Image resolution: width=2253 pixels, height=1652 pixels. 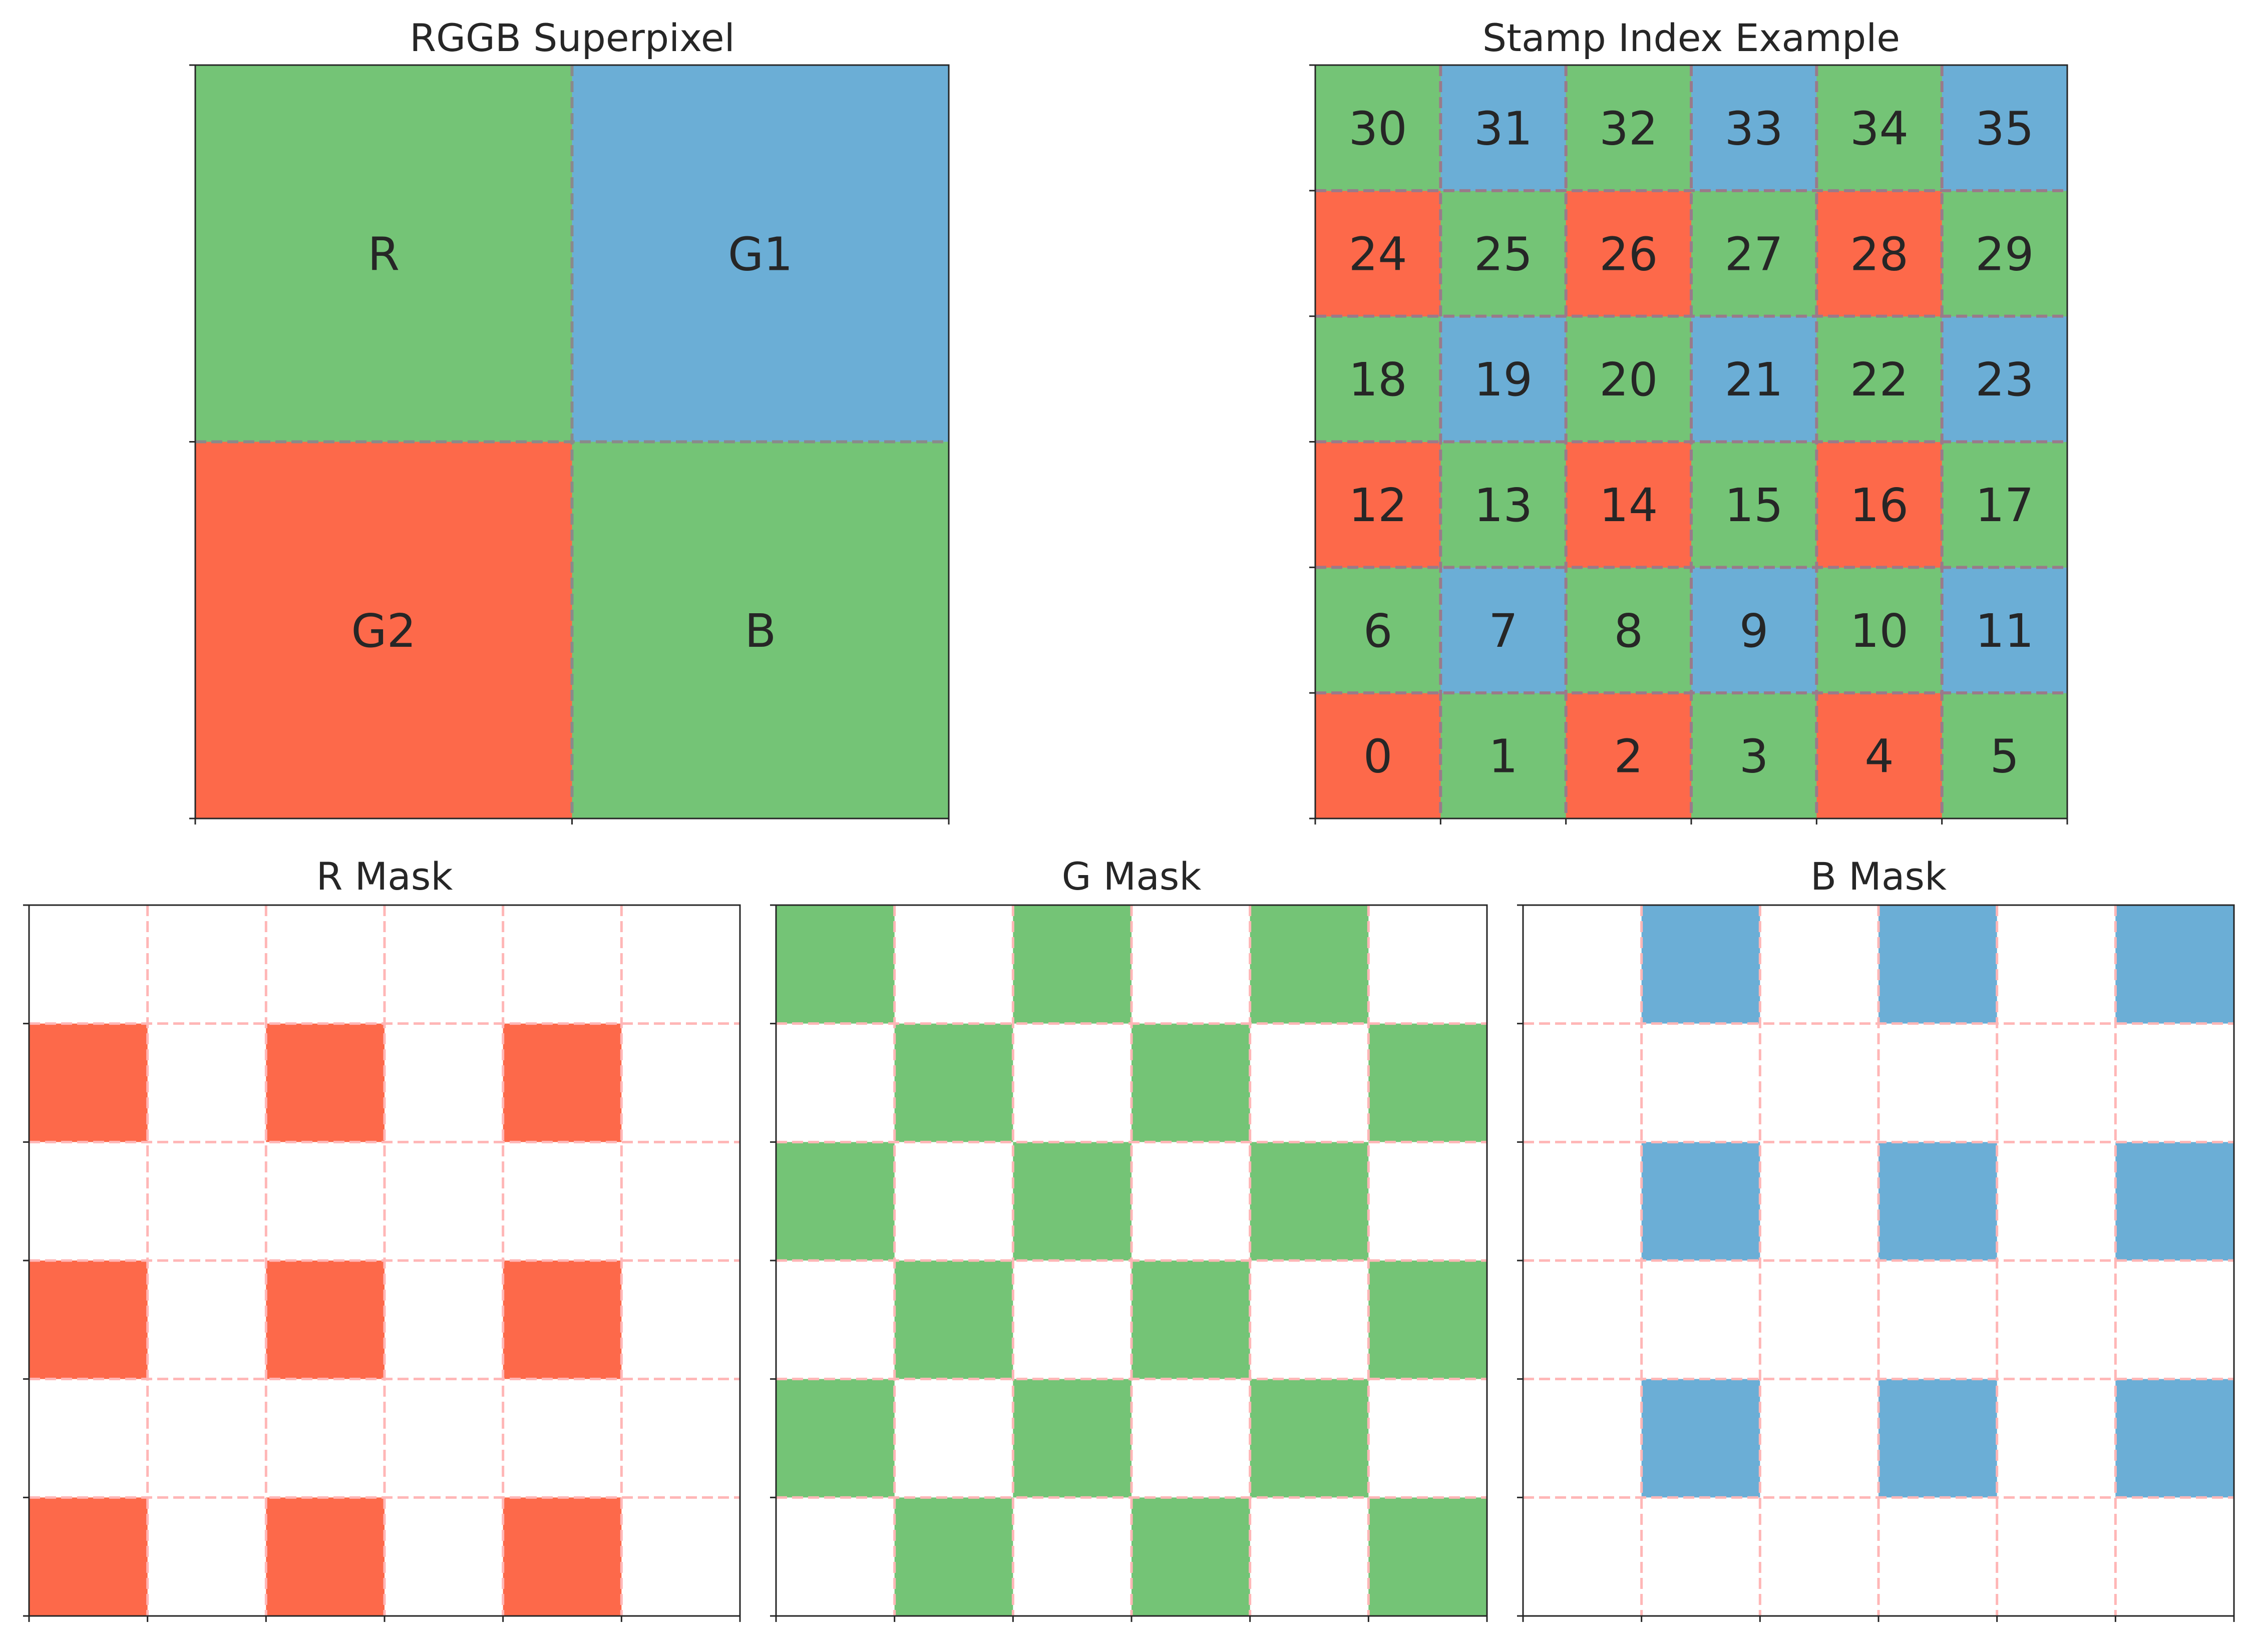 What do you see at coordinates (384, 631) in the screenshot?
I see `superpixel-cell-label: G2` at bounding box center [384, 631].